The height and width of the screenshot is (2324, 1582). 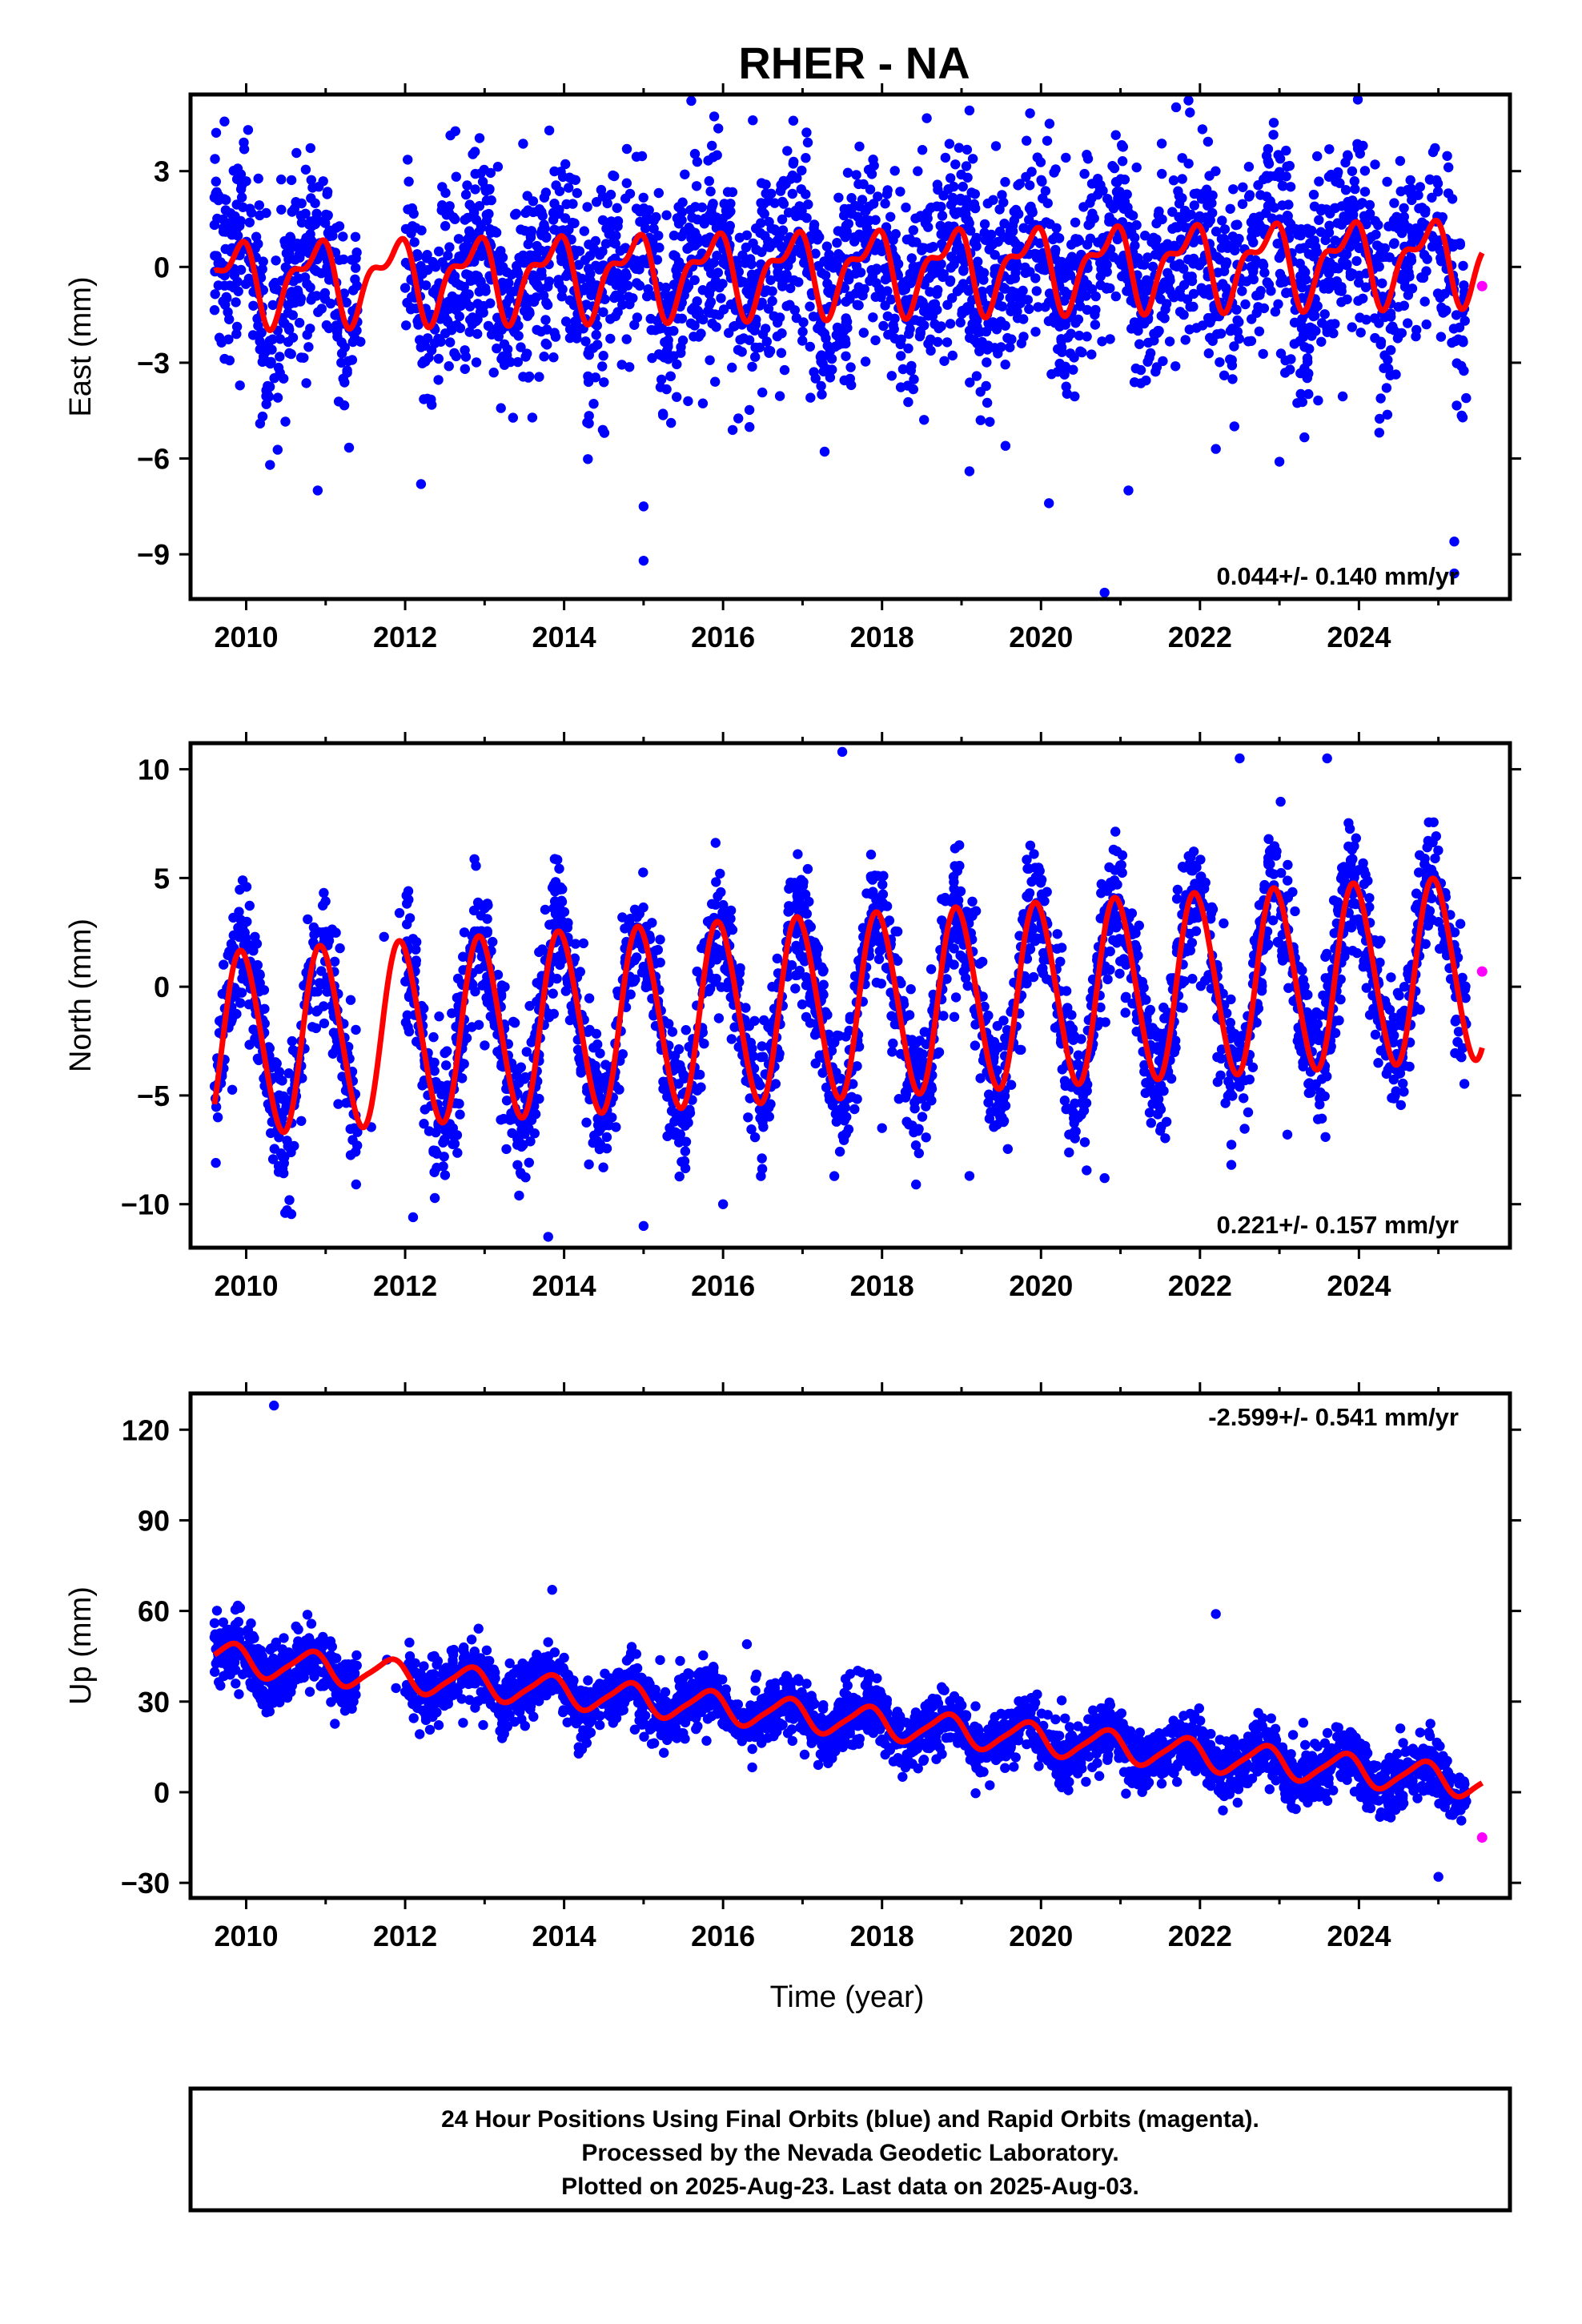 I want to click on y-tick-label: −6, so click(x=154, y=459).